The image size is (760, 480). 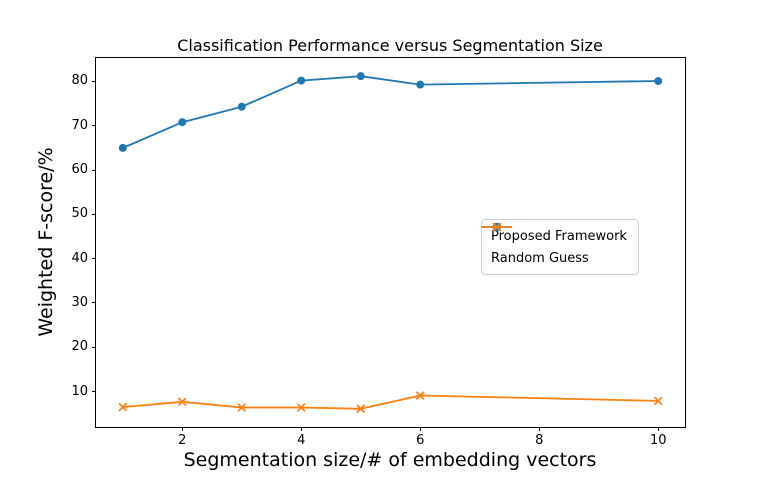 What do you see at coordinates (79, 391) in the screenshot?
I see `y-tick-label: 10` at bounding box center [79, 391].